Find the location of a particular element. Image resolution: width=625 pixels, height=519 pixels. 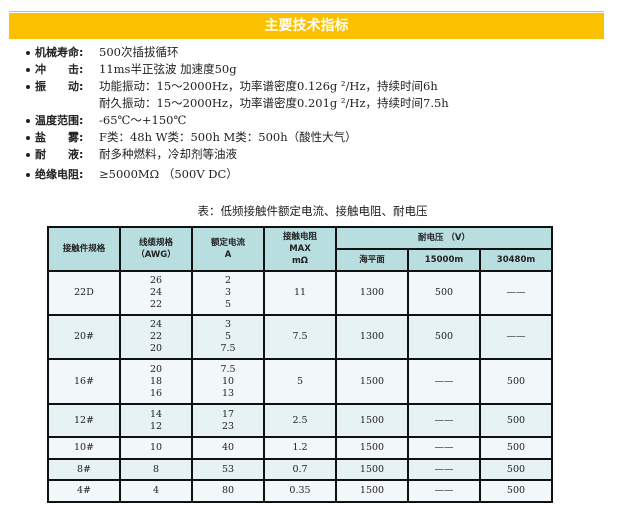

cell-current: 17 23 is located at coordinates (228, 420).